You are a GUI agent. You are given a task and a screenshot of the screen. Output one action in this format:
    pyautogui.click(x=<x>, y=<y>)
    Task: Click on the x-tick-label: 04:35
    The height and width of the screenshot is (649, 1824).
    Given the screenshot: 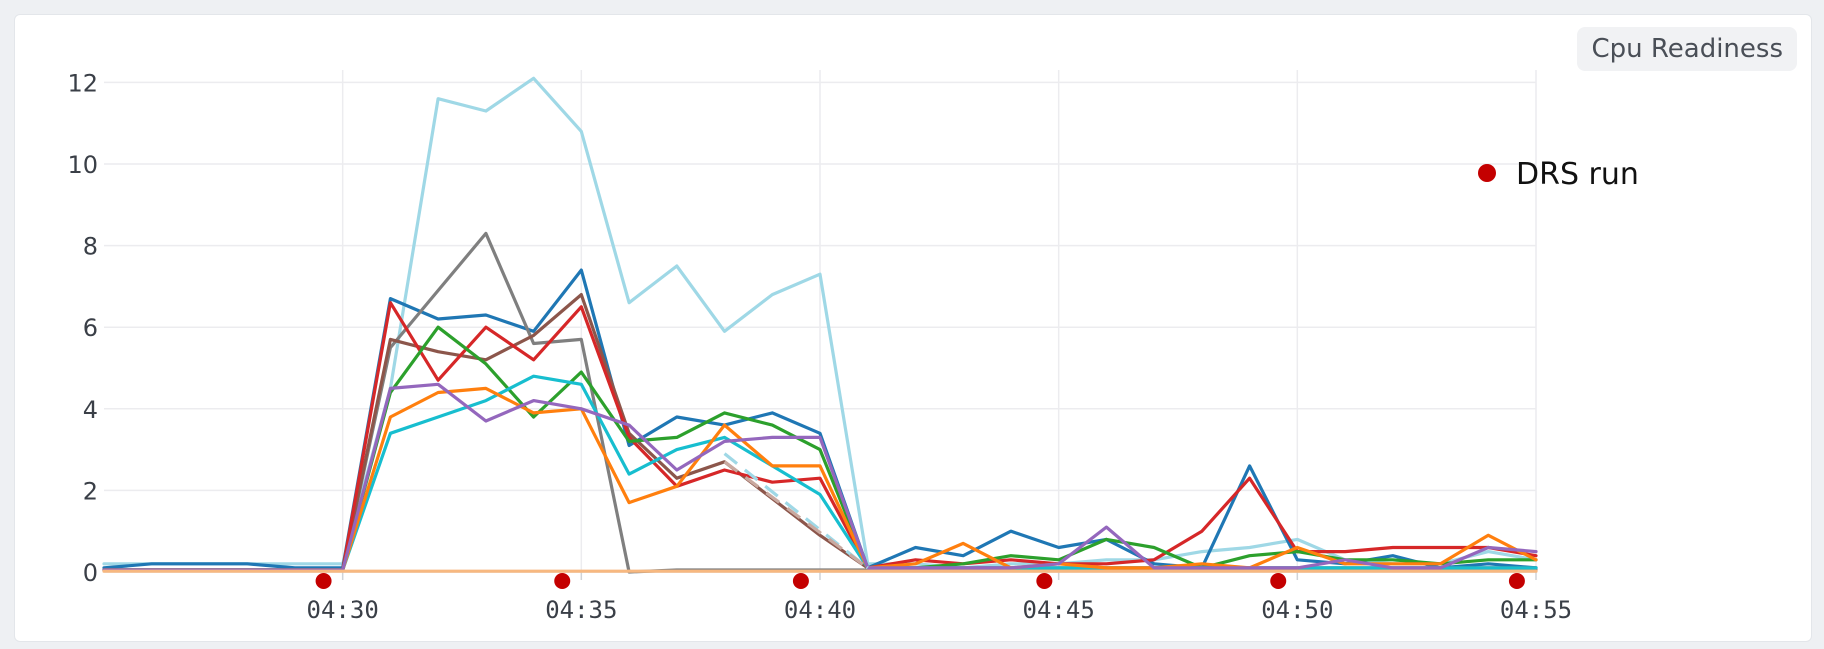 What is the action you would take?
    pyautogui.click(x=581, y=610)
    